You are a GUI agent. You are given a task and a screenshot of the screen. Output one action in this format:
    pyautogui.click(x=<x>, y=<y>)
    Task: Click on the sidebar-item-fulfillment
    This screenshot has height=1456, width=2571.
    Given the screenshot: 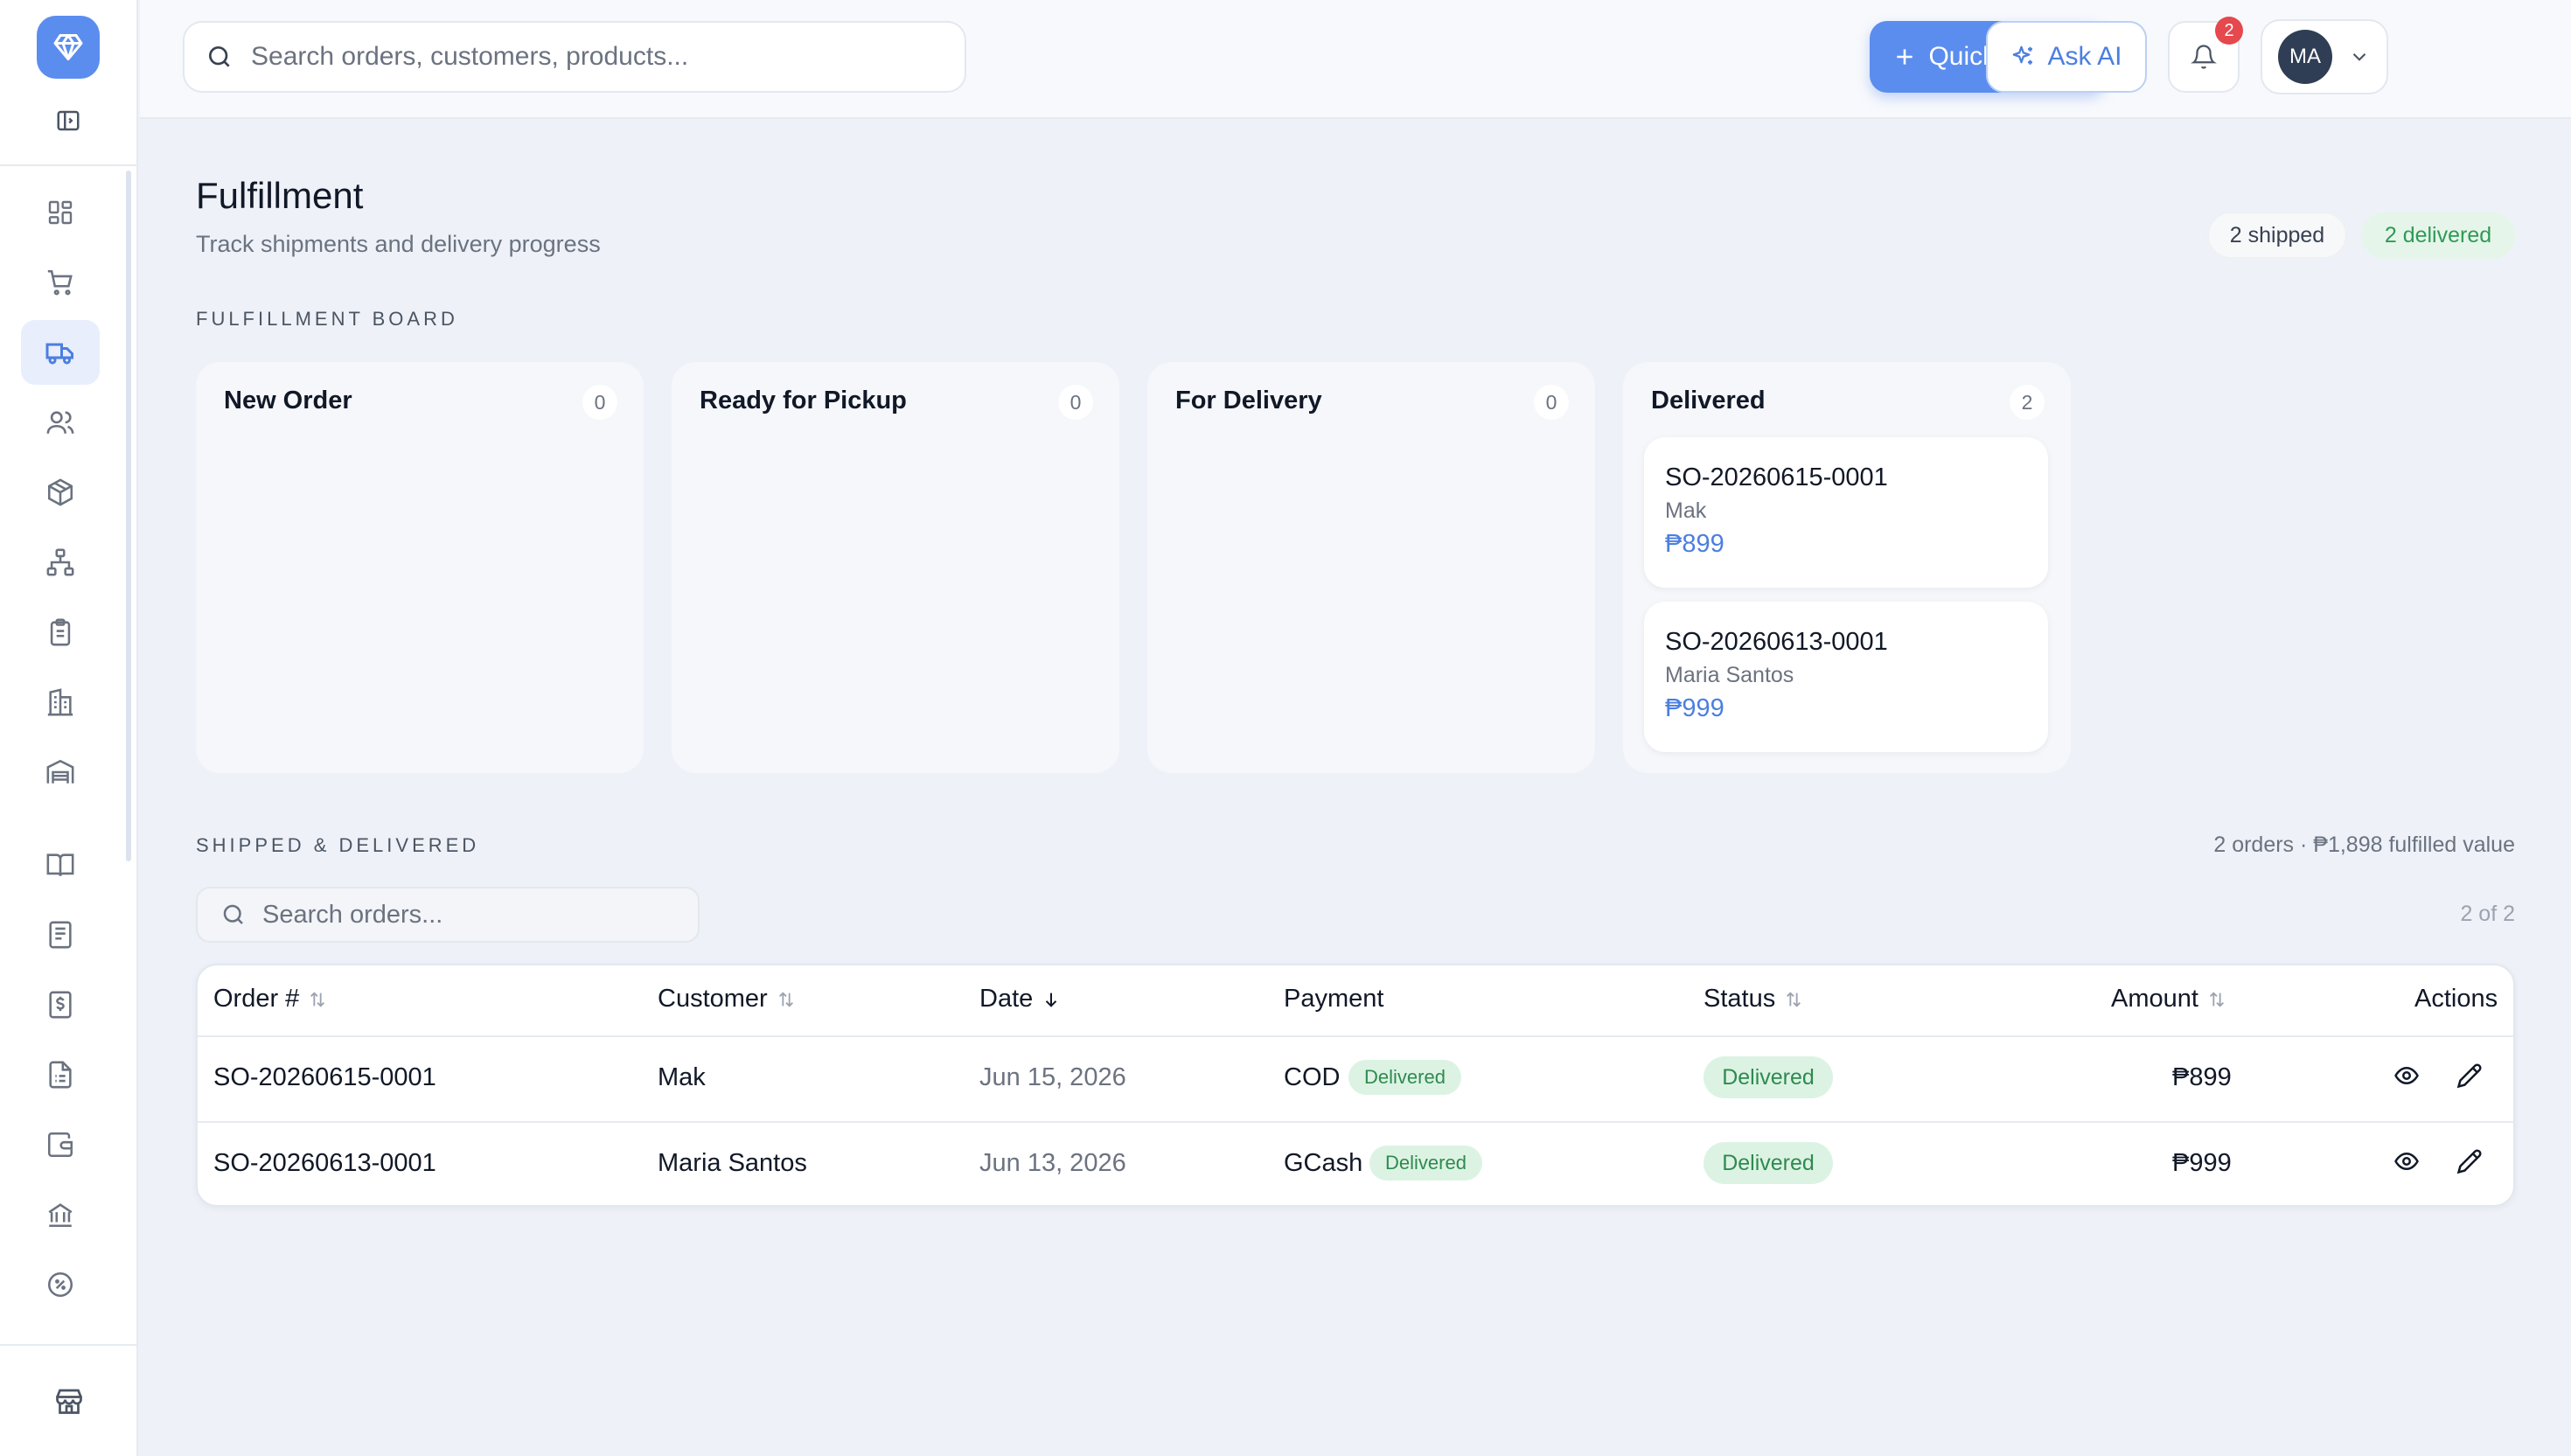 What is the action you would take?
    pyautogui.click(x=60, y=352)
    